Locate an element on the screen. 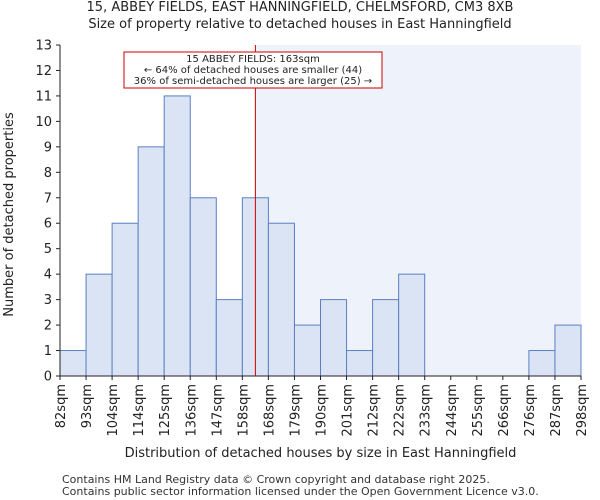  bar-168sqm is located at coordinates (281, 299).